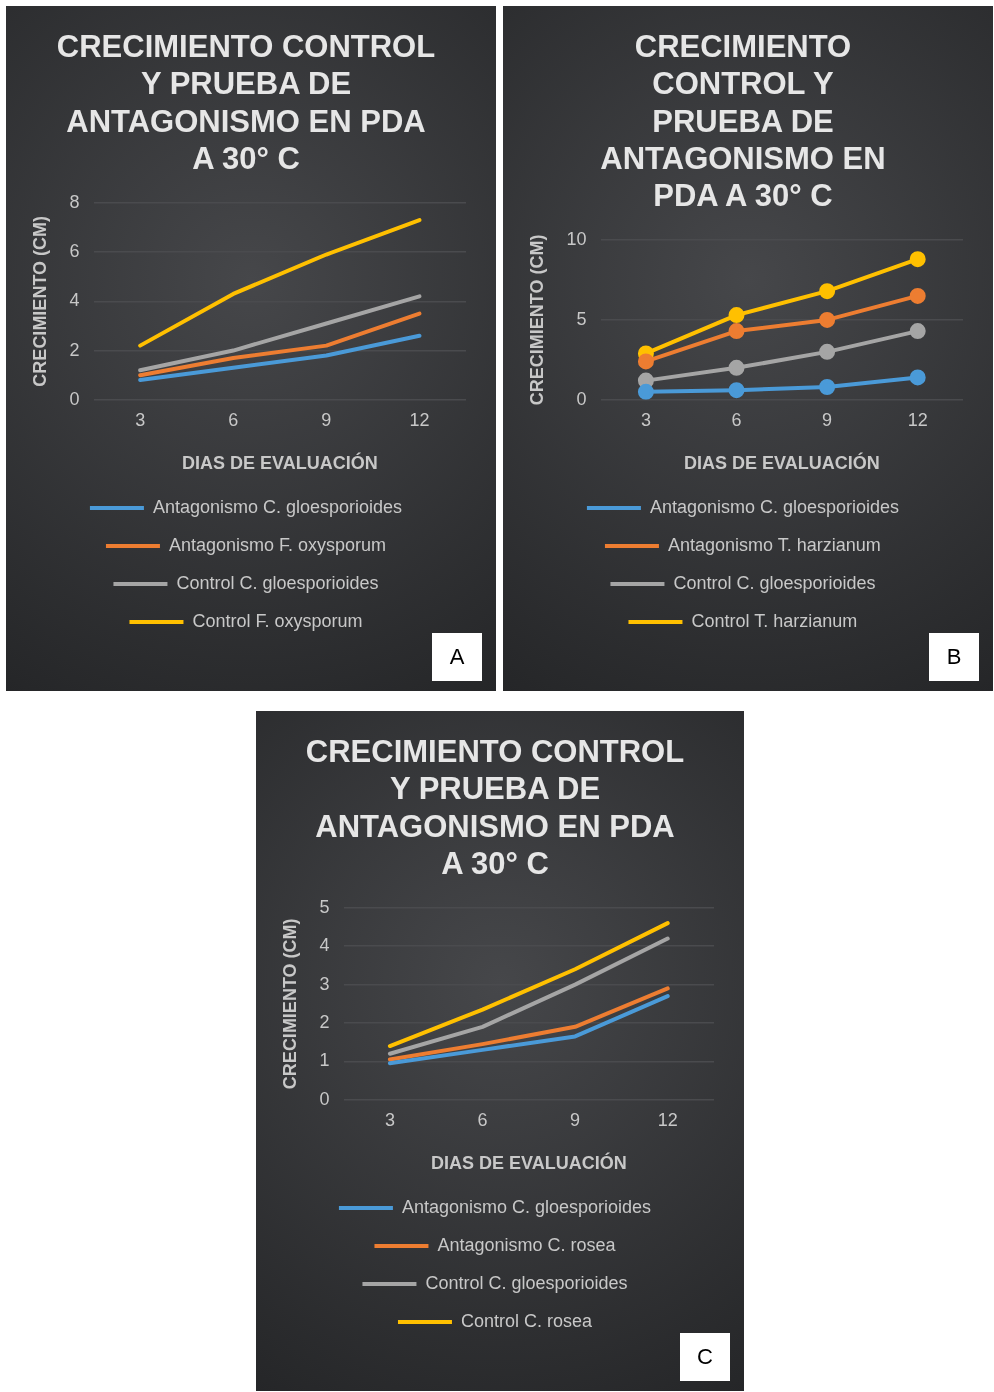 This screenshot has height=1392, width=994. What do you see at coordinates (705, 1357) in the screenshot?
I see `text: C` at bounding box center [705, 1357].